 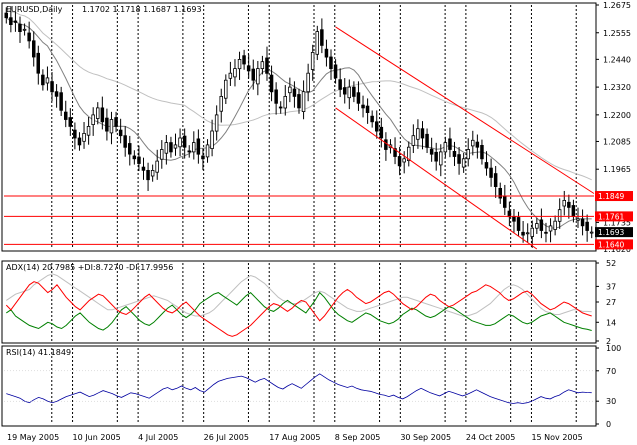 What do you see at coordinates (556, 437) in the screenshot?
I see `x-tick-label: 15 Nov 2005` at bounding box center [556, 437].